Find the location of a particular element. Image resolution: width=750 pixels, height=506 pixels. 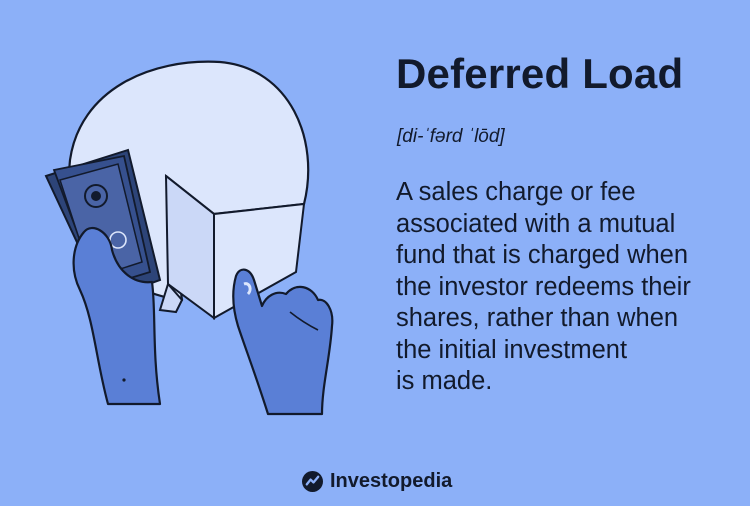

right-hand-icon is located at coordinates (283, 342).